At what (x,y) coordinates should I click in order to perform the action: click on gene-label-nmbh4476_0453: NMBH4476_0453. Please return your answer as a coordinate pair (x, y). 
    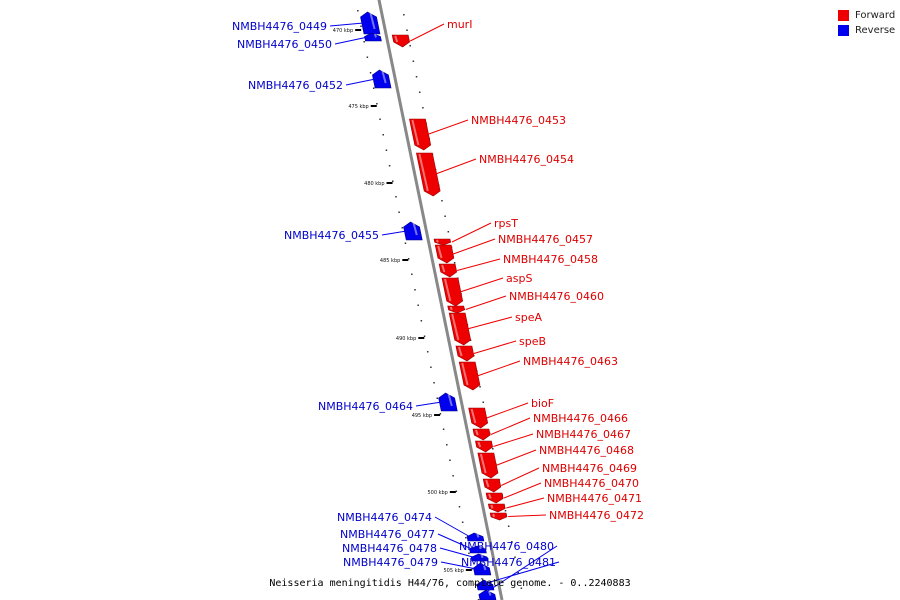
    Looking at the image, I should click on (518, 120).